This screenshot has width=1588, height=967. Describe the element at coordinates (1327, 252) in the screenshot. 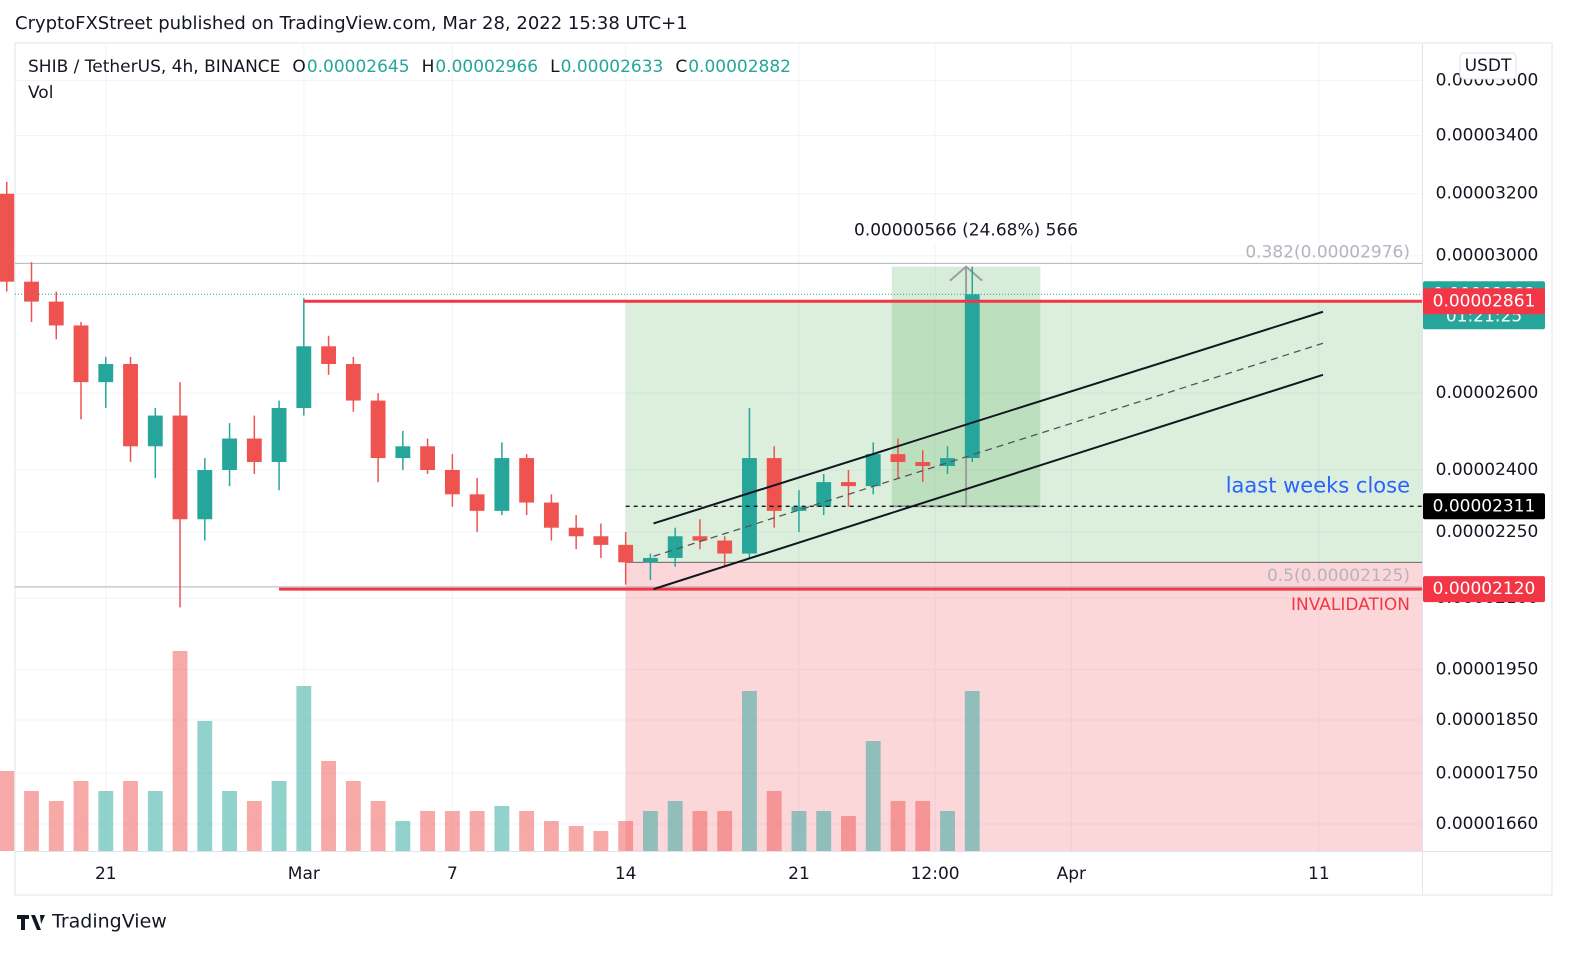

I see `fib-label: 0.382(0.00002976)` at that location.